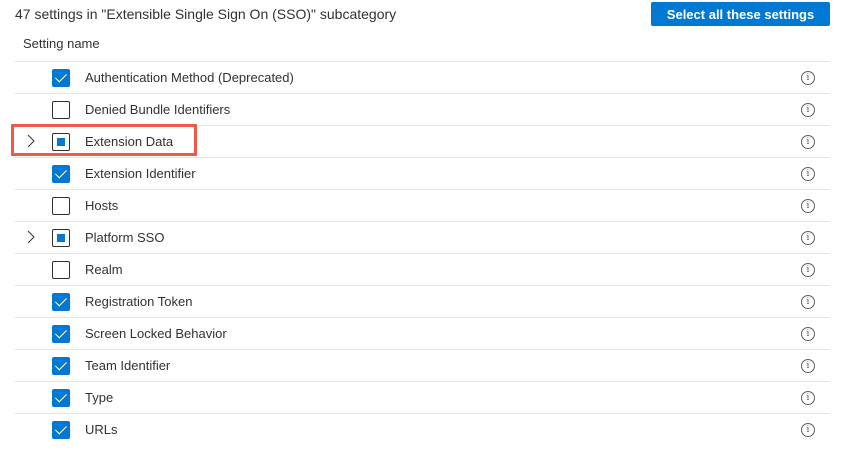 The height and width of the screenshot is (454, 845). I want to click on setting-label: Team Identifier, so click(128, 365).